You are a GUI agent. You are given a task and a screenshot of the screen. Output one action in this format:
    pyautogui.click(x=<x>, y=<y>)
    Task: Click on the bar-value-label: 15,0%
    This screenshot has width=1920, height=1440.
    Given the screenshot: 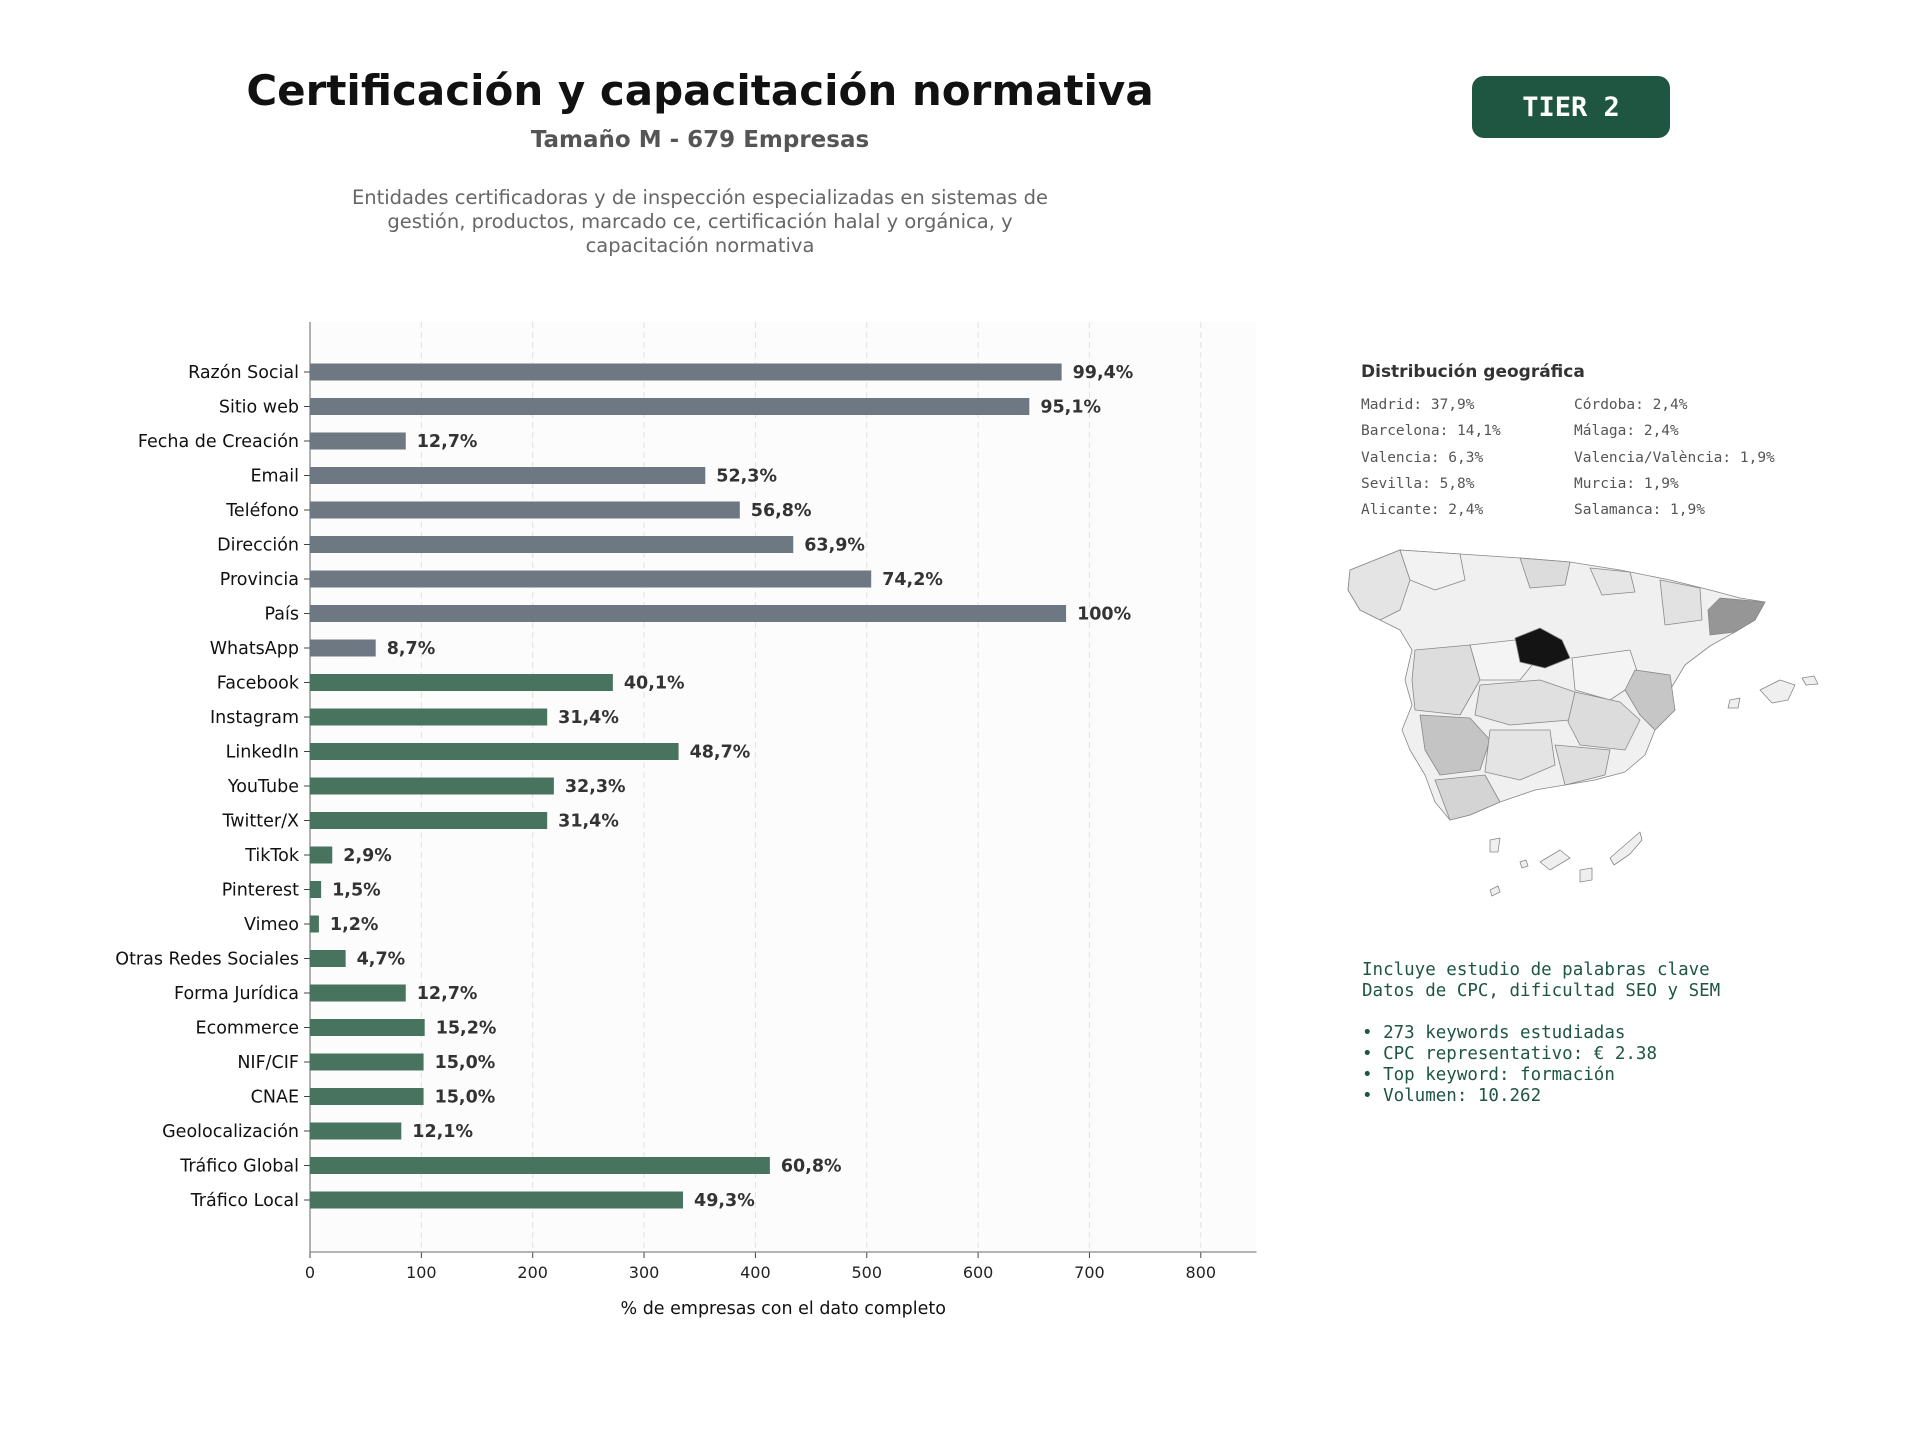 What is the action you would take?
    pyautogui.click(x=465, y=1098)
    